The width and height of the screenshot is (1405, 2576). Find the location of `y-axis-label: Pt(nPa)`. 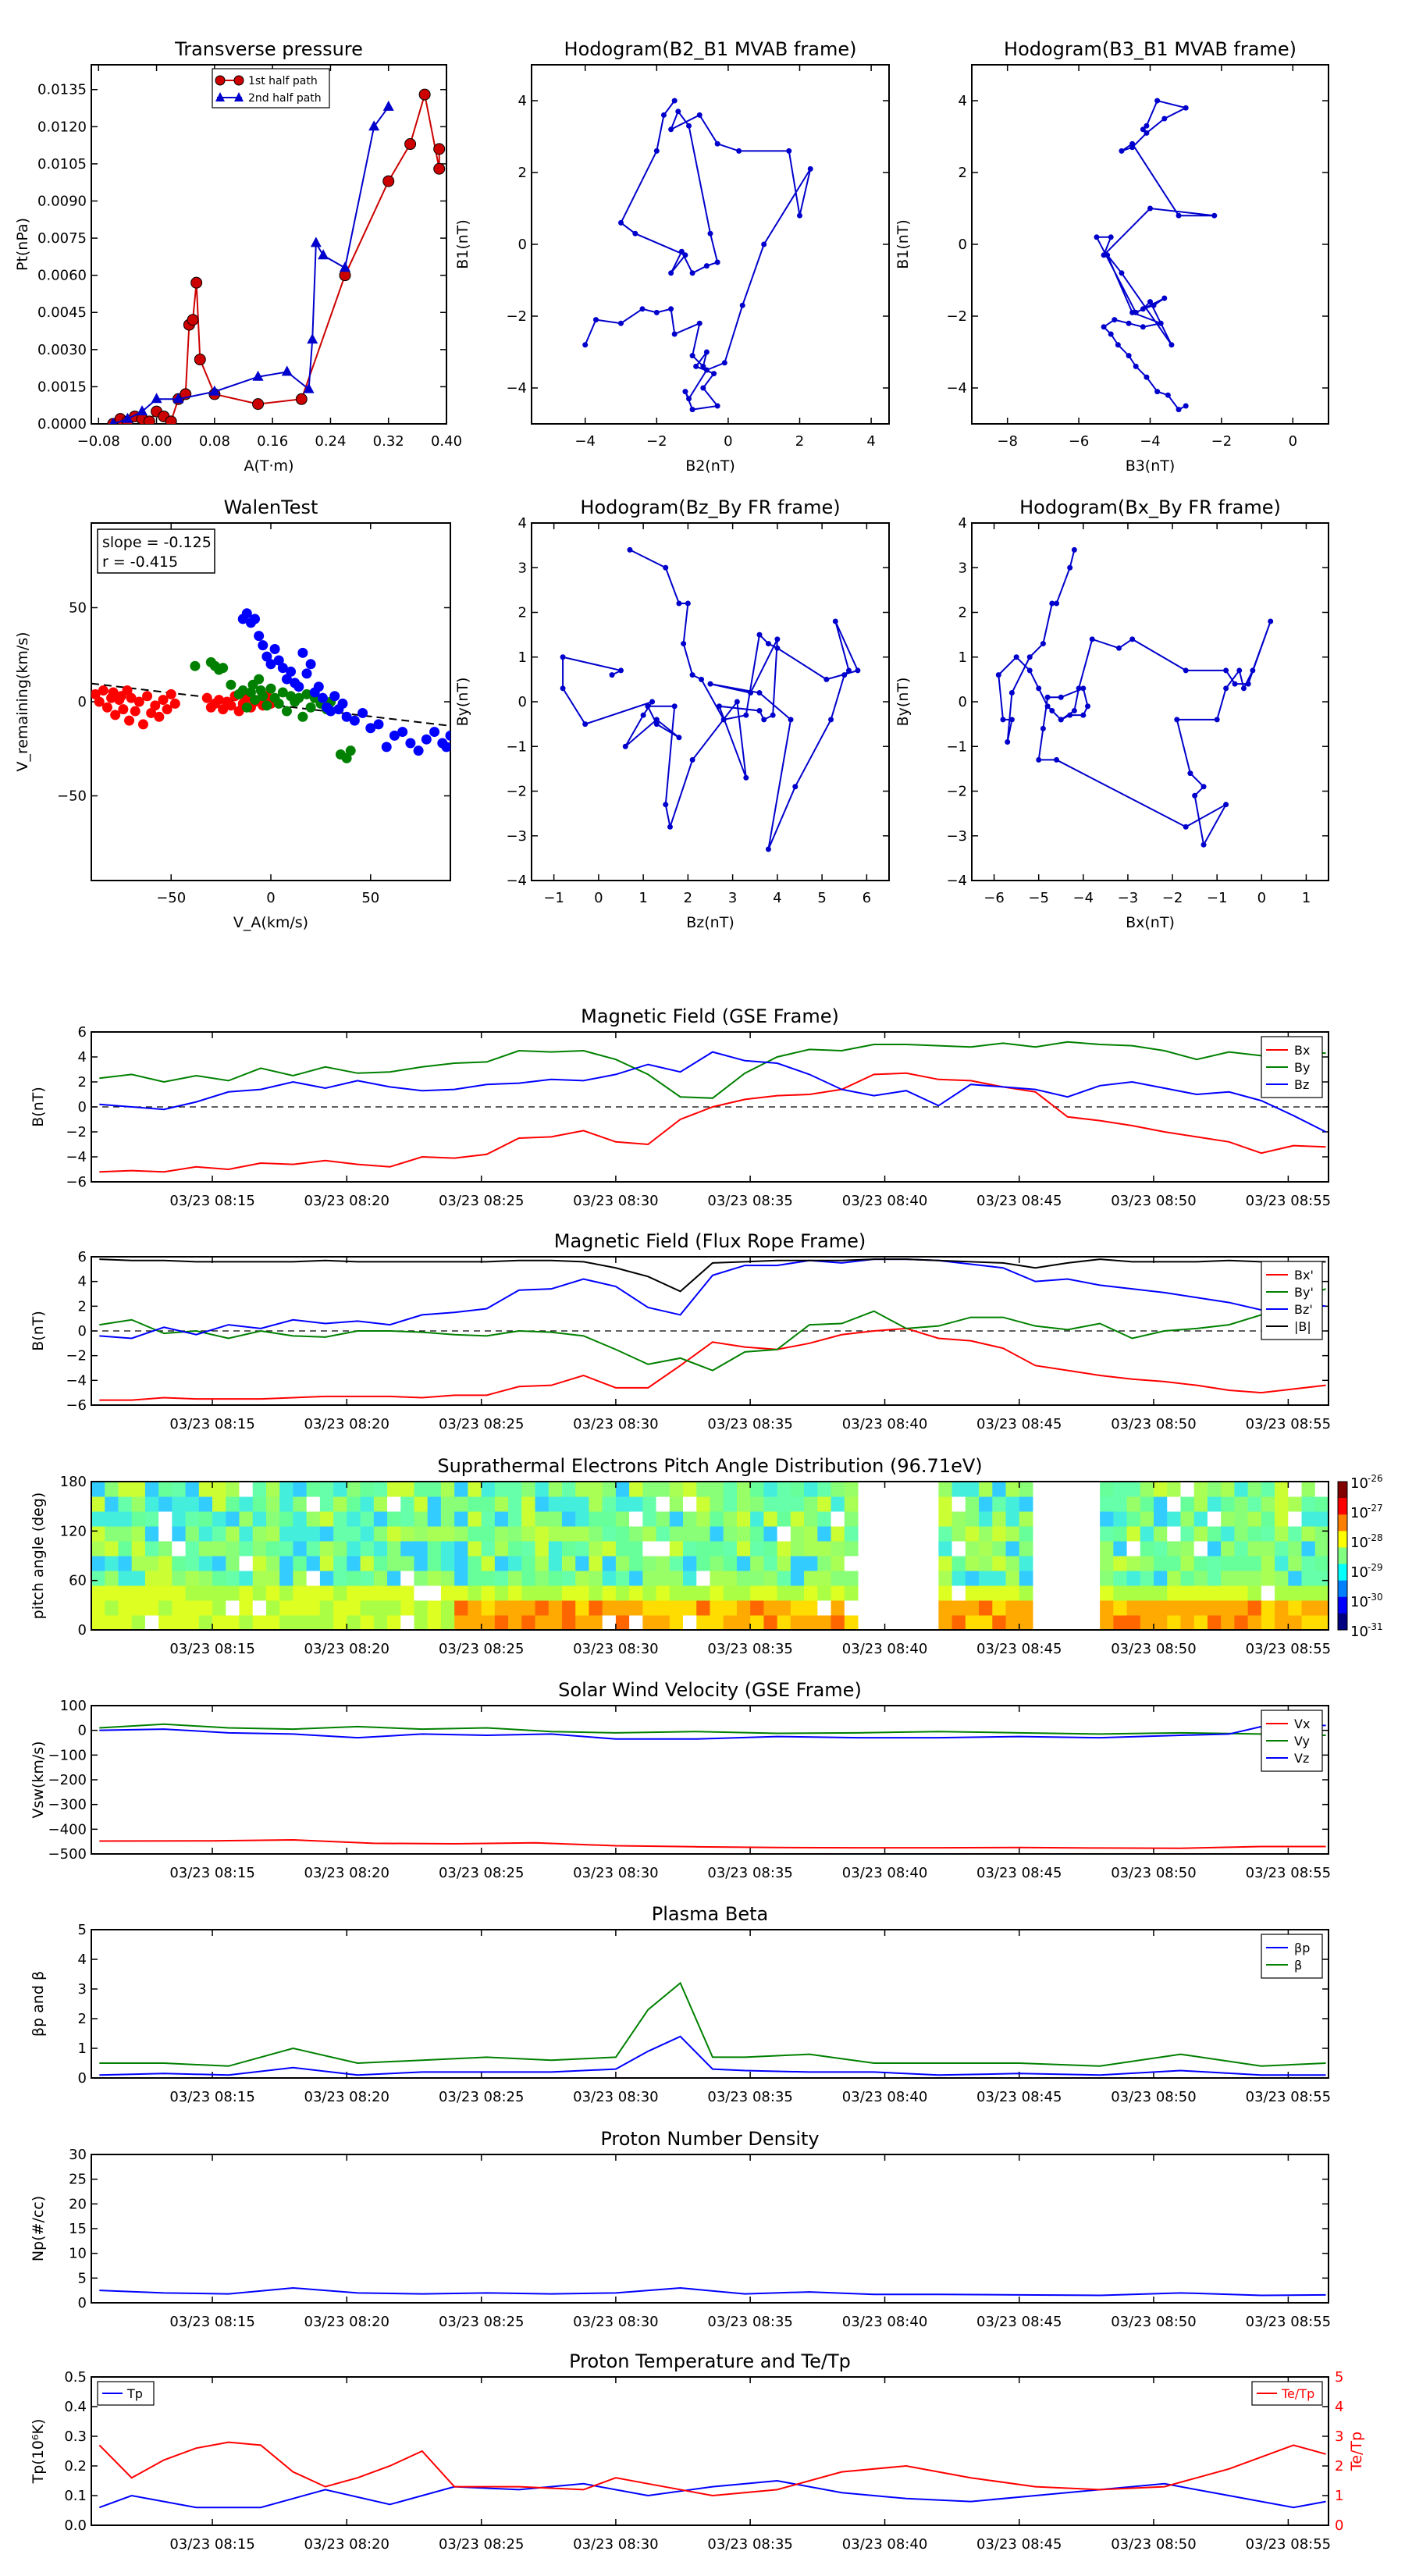

y-axis-label: Pt(nPa) is located at coordinates (22, 245).